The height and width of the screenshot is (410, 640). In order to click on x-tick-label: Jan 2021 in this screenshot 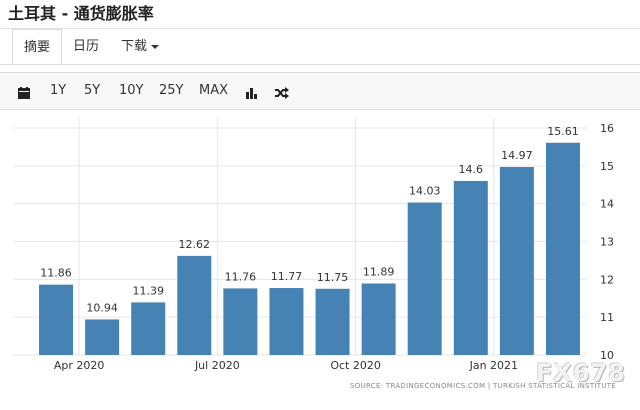, I will do `click(493, 365)`.